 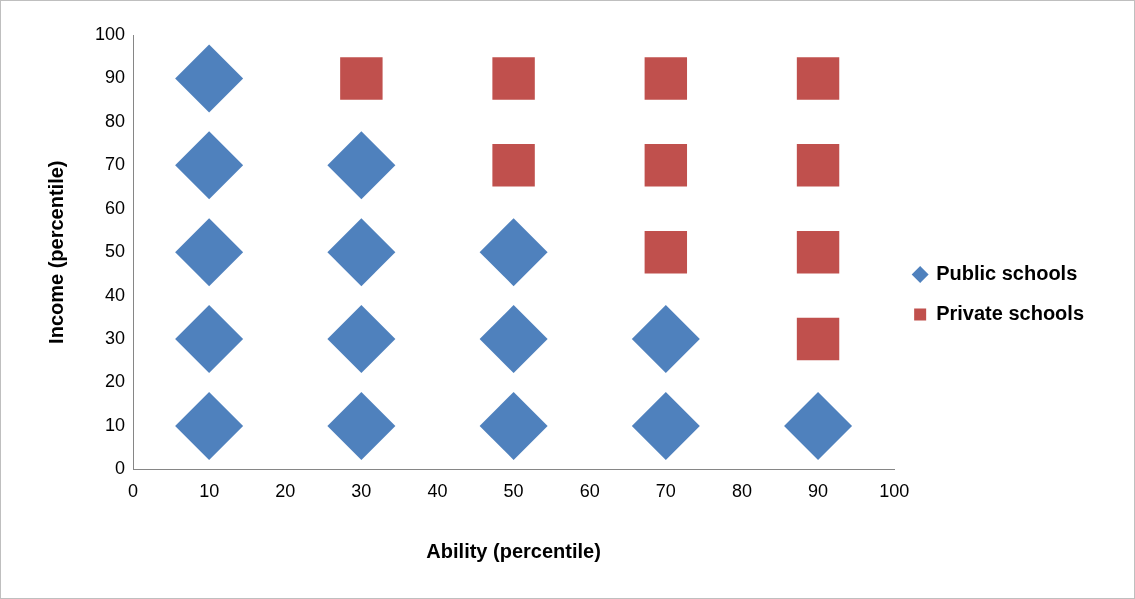 I want to click on x-tick-label: 40, so click(x=437, y=491).